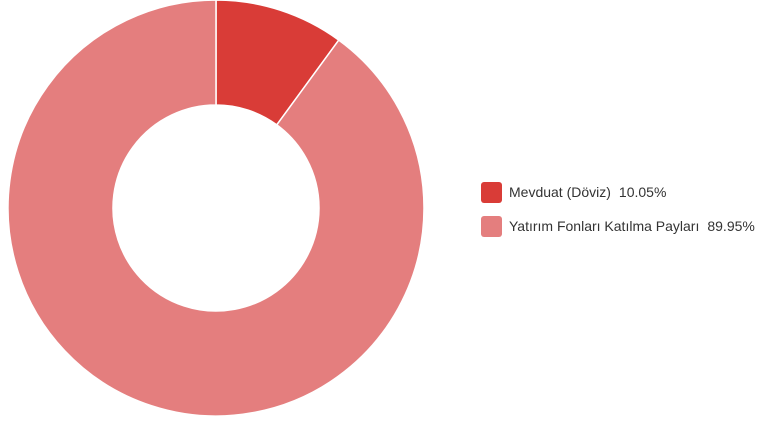 Image resolution: width=781 pixels, height=421 pixels. What do you see at coordinates (604, 226) in the screenshot?
I see `legend-label: Yatırım Fonları Katılma Payları` at bounding box center [604, 226].